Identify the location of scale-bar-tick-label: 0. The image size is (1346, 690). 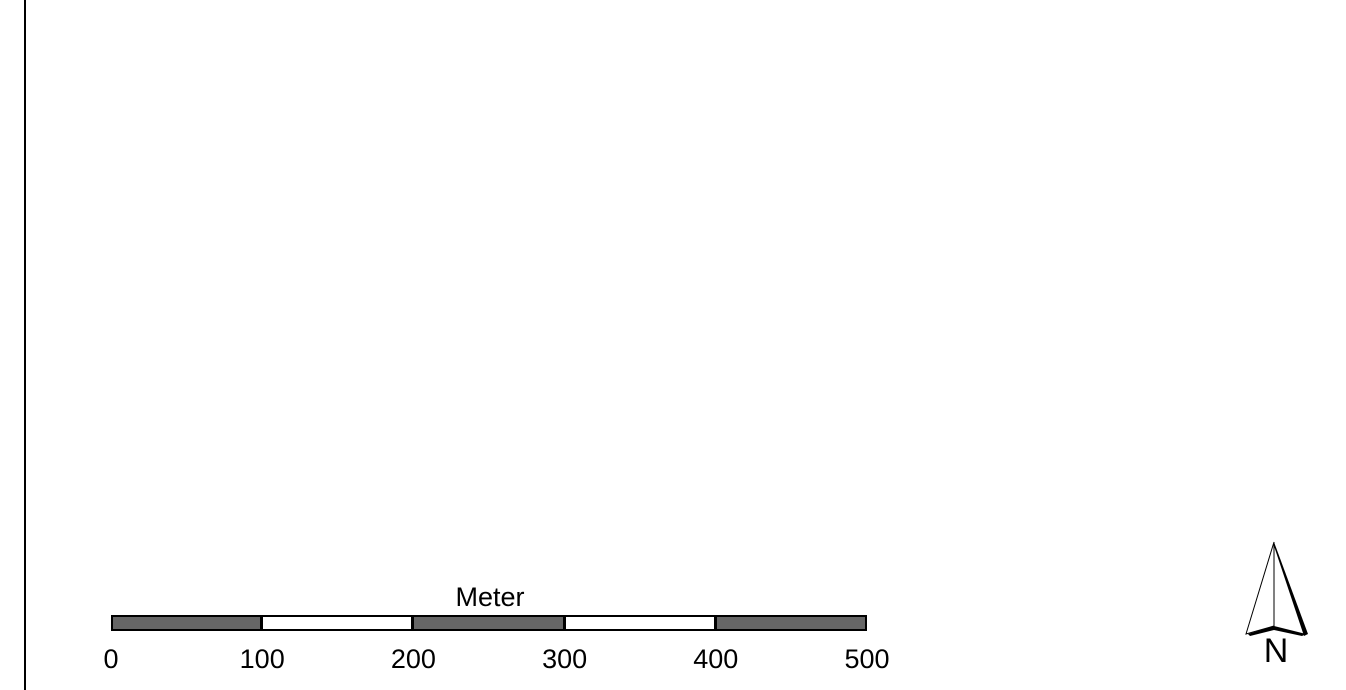
(111, 659).